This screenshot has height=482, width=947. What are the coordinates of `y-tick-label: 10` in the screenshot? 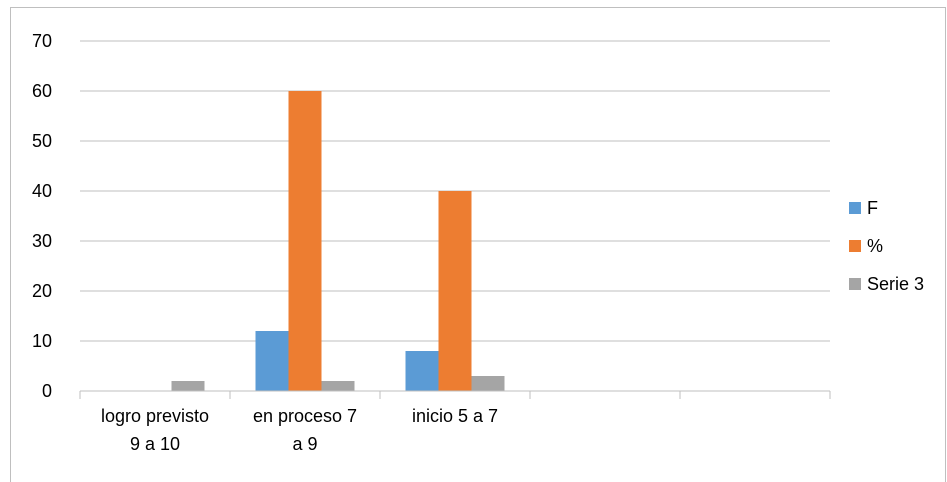 It's located at (42, 341).